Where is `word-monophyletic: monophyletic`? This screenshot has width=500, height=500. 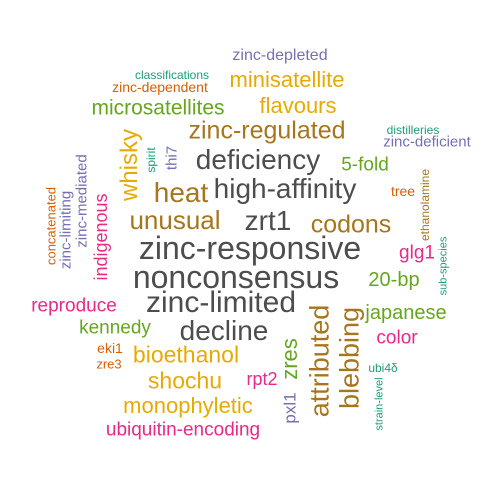 word-monophyletic: monophyletic is located at coordinates (188, 405).